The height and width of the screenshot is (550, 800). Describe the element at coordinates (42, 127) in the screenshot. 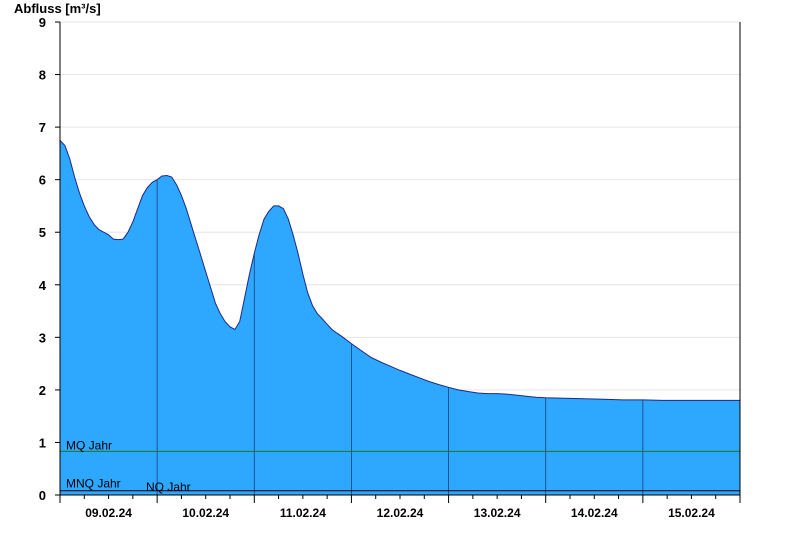

I see `y-tick-label: 7` at that location.